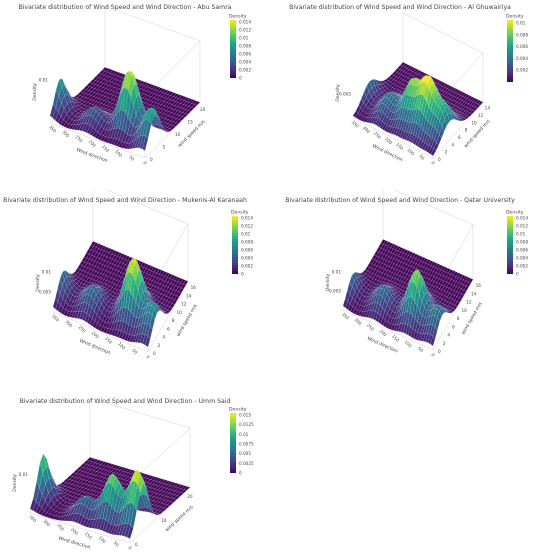 This screenshot has height=553, width=550. What do you see at coordinates (191, 122) in the screenshot?
I see `y-tick-label: 15` at bounding box center [191, 122].